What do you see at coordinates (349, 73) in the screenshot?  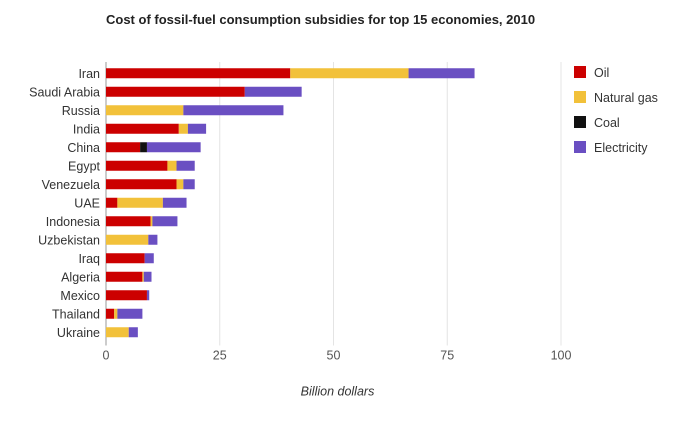 I see `bar-iran-natural-gas` at bounding box center [349, 73].